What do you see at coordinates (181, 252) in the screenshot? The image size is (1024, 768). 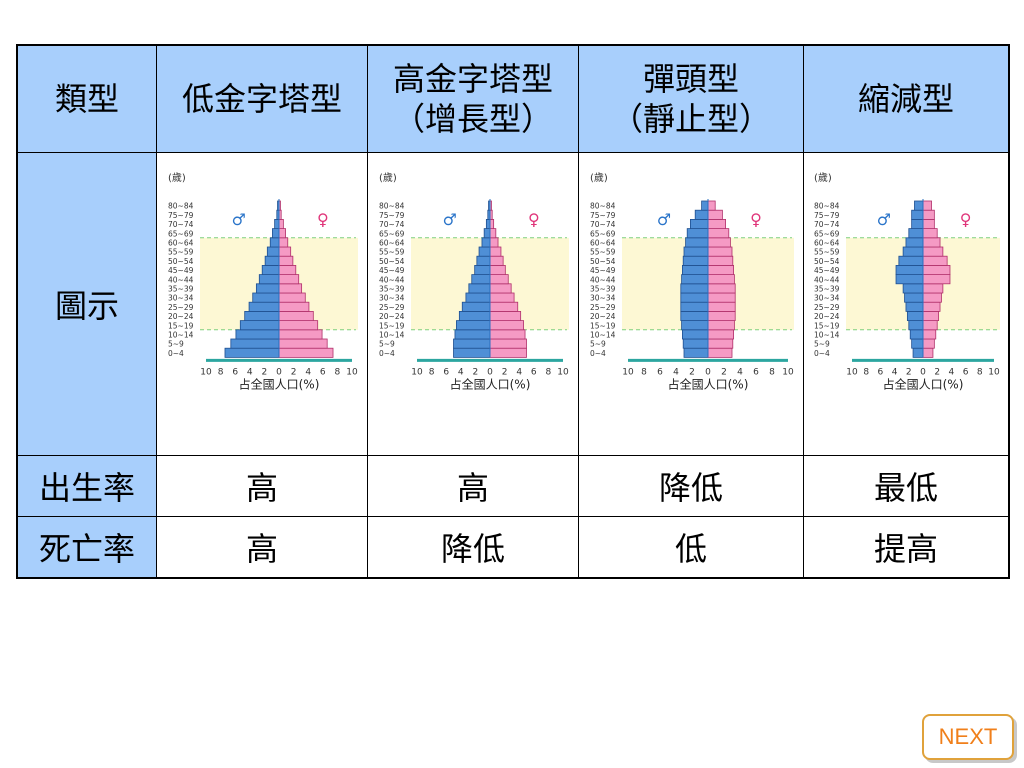 I see `age-label: 55~59` at bounding box center [181, 252].